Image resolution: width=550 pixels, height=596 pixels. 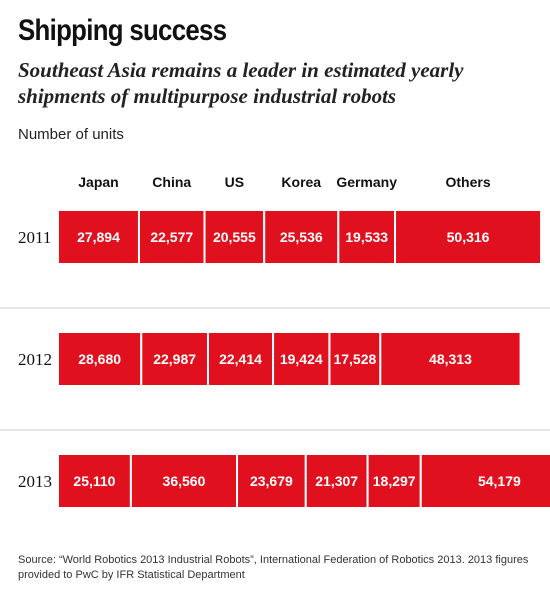 I want to click on value-label-china-2012: 22,987, so click(x=174, y=359).